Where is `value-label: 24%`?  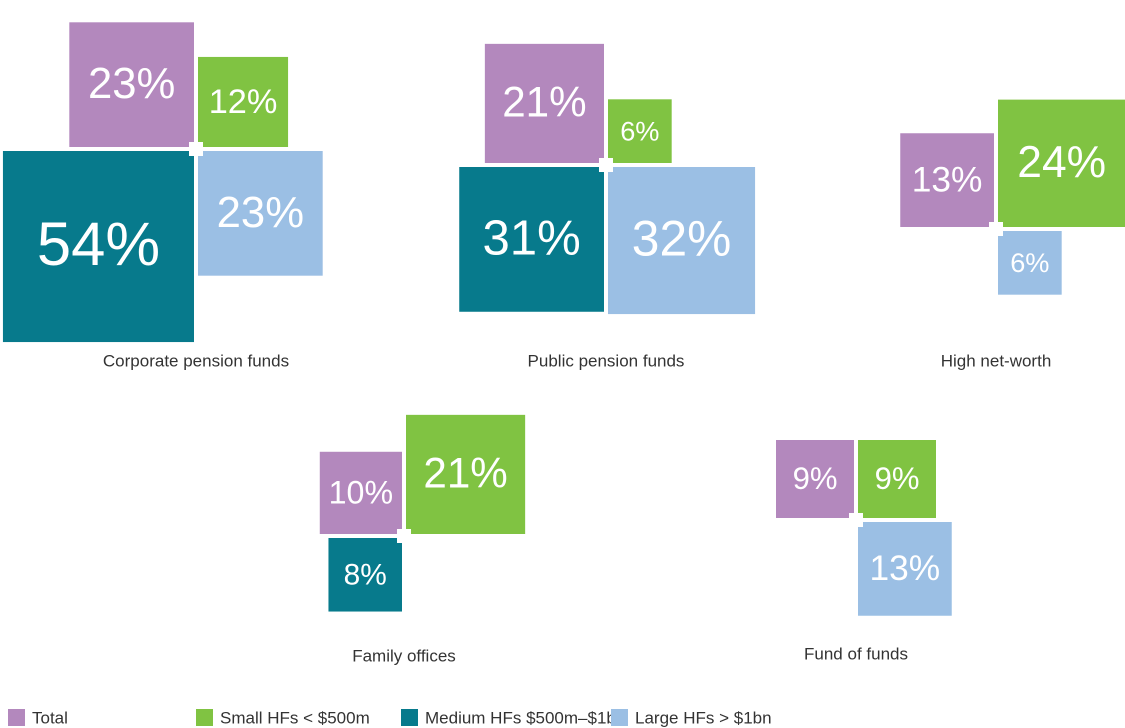 value-label: 24% is located at coordinates (1061, 162).